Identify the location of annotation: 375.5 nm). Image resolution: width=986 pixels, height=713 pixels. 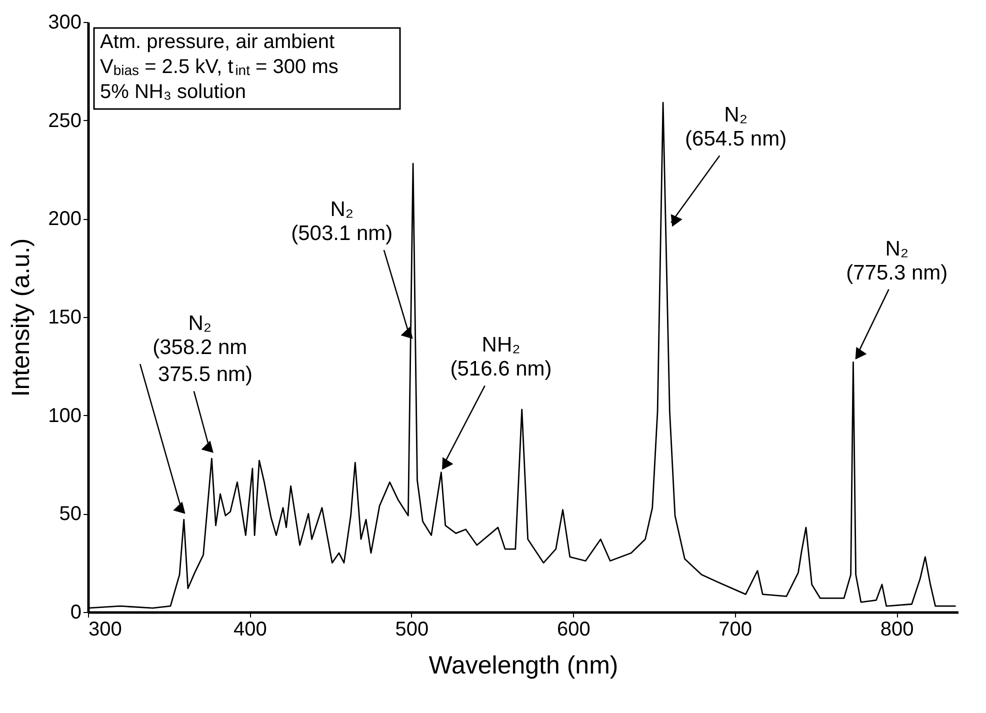
(205, 374).